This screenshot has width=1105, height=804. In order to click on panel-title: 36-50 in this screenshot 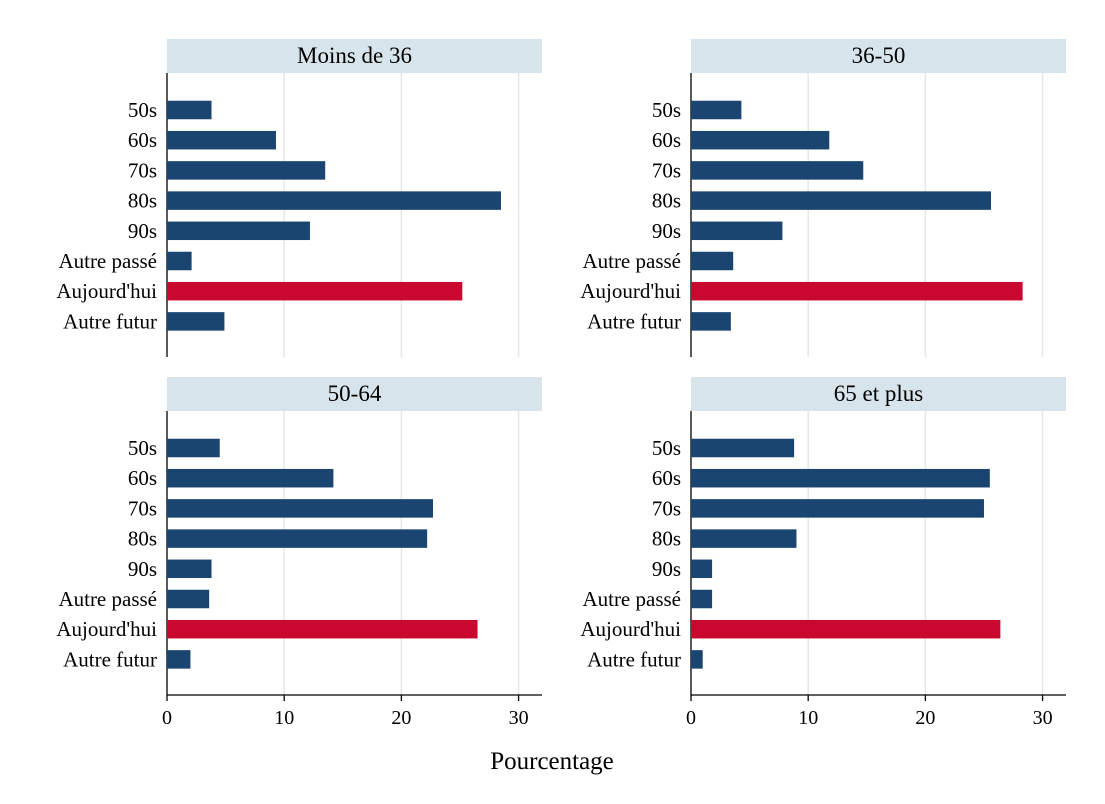, I will do `click(879, 55)`.